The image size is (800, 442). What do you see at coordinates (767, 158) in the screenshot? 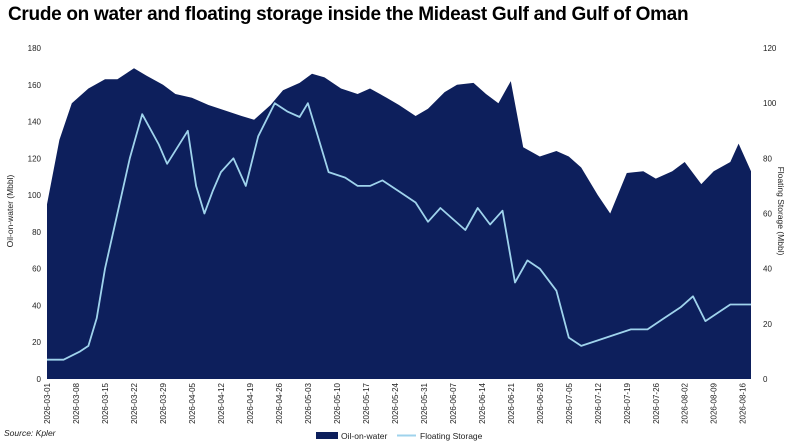
I see `y-right-tick-label: 80` at bounding box center [767, 158].